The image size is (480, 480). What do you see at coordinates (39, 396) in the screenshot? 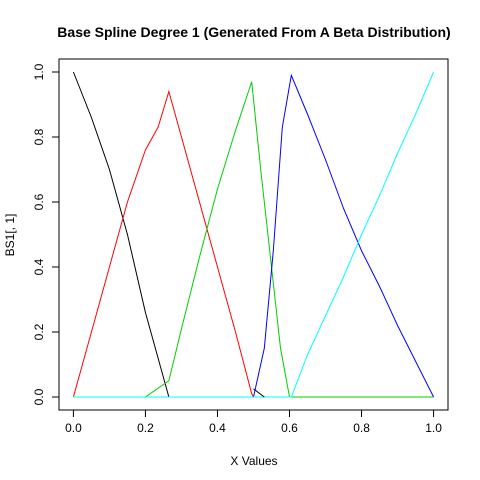
I see `y-tick-label-0: 0.0` at bounding box center [39, 396].